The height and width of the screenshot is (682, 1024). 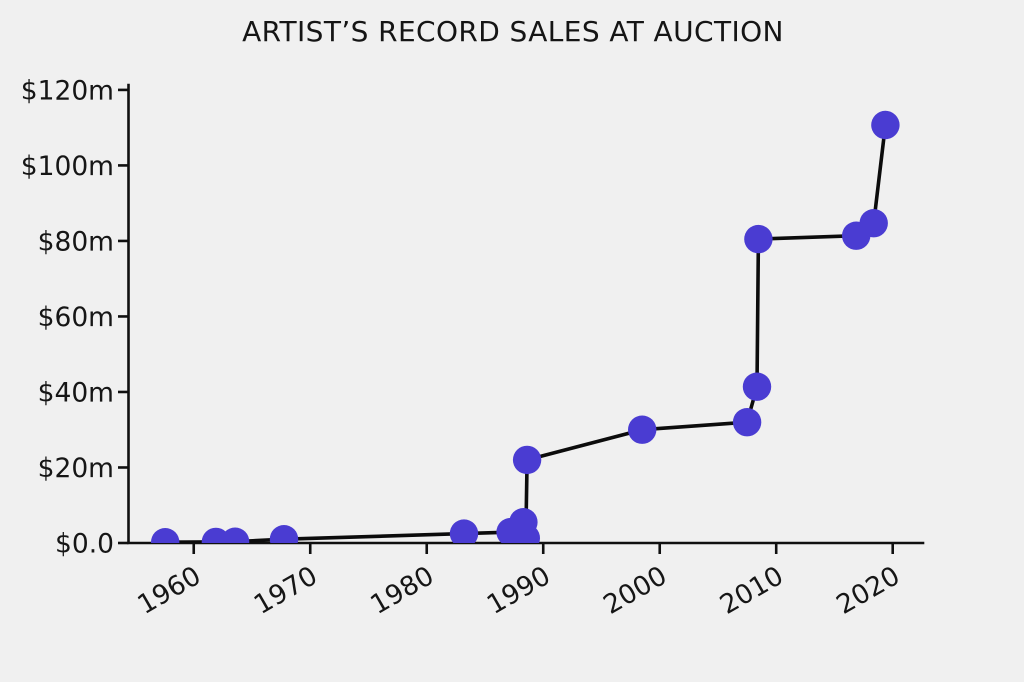 I want to click on y-tick-label: $40m, so click(x=76, y=392).